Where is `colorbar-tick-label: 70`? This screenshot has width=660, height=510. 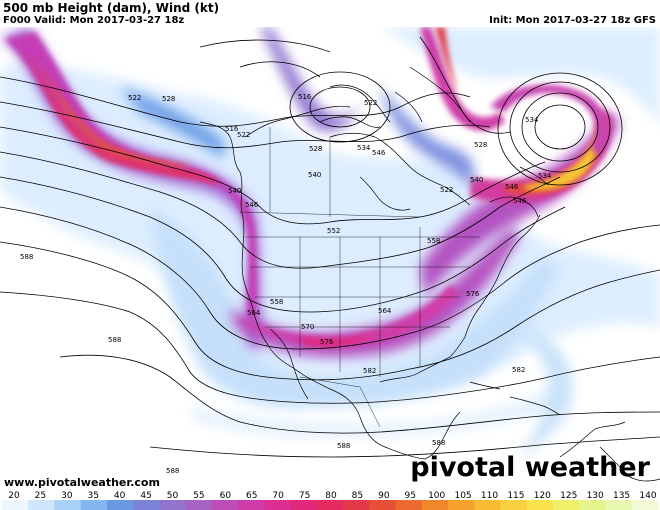 colorbar-tick-label: 70 is located at coordinates (278, 496).